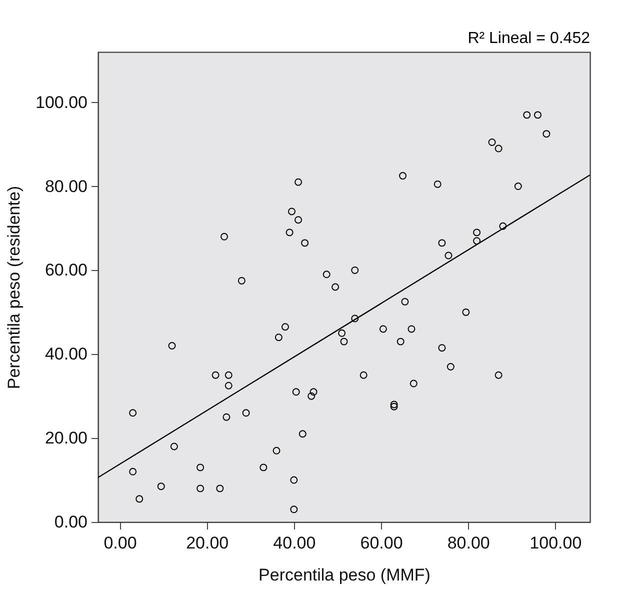 The image size is (637, 598). What do you see at coordinates (294, 543) in the screenshot?
I see `x-tick-label: 40.00` at bounding box center [294, 543].